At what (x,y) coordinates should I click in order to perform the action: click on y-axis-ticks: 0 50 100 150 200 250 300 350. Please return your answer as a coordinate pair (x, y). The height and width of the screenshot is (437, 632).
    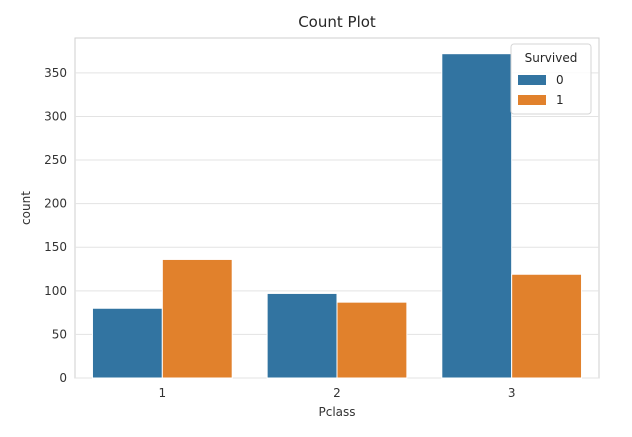
    Looking at the image, I should click on (55, 225).